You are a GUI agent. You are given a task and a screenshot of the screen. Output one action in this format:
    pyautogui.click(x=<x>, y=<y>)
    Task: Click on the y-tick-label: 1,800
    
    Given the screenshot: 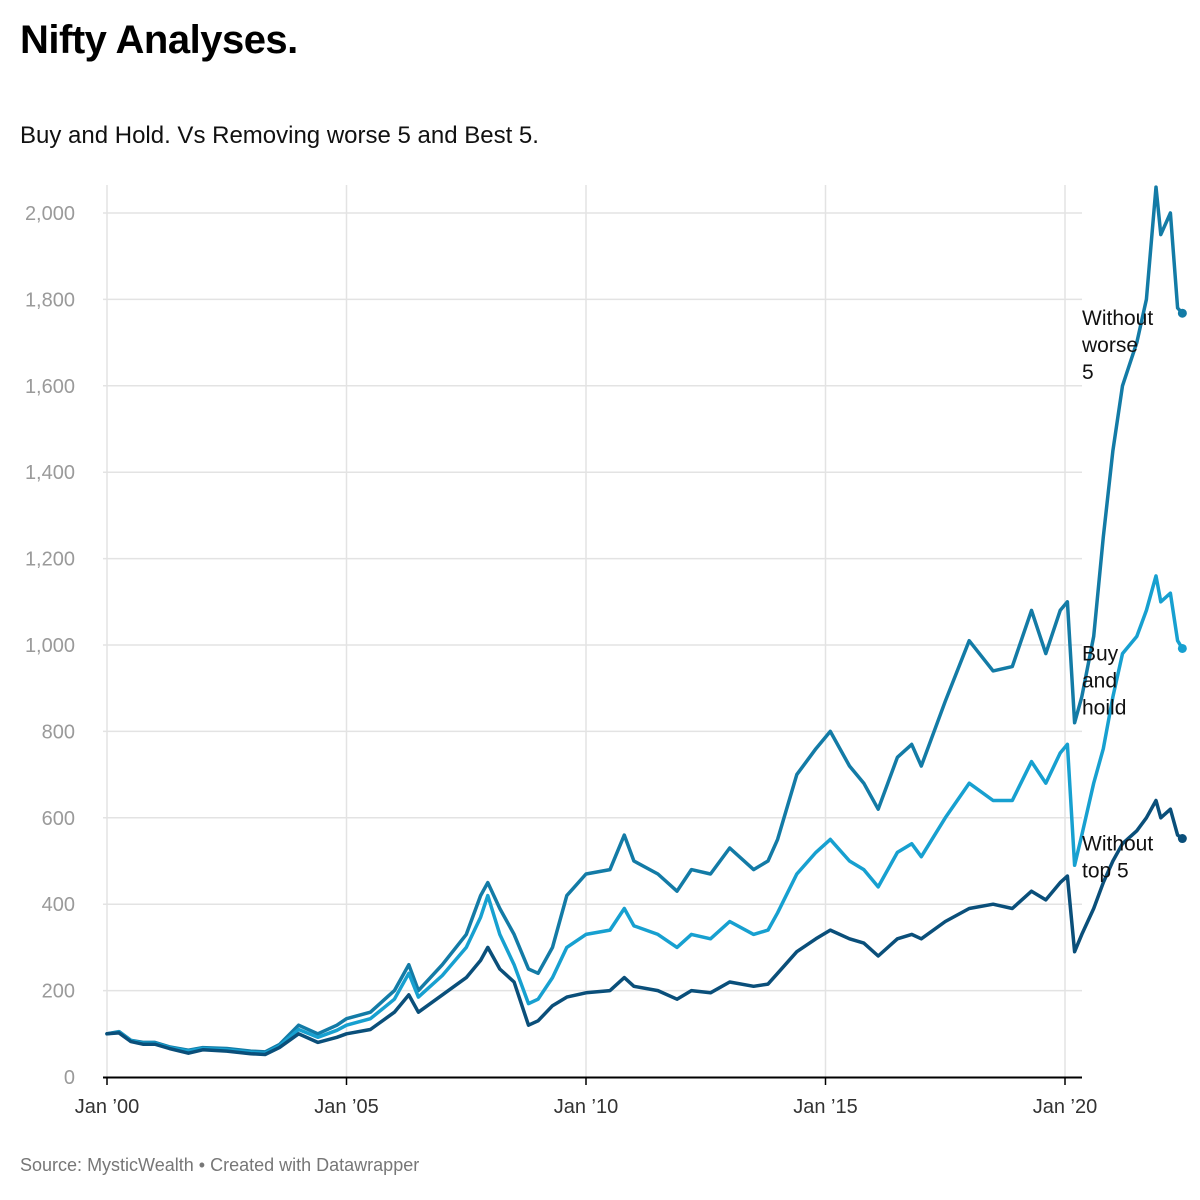 What is the action you would take?
    pyautogui.click(x=50, y=300)
    